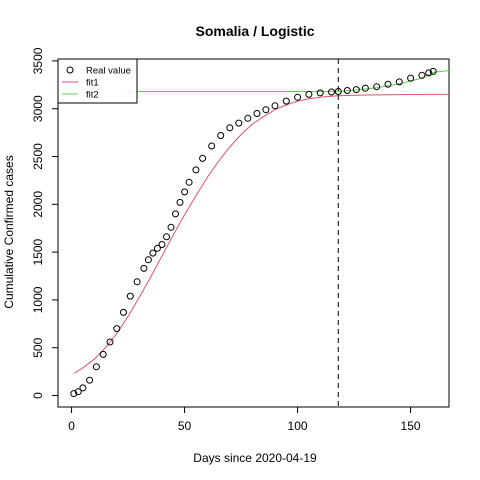 The width and height of the screenshot is (480, 480). I want to click on x-tick-label: 100, so click(298, 426).